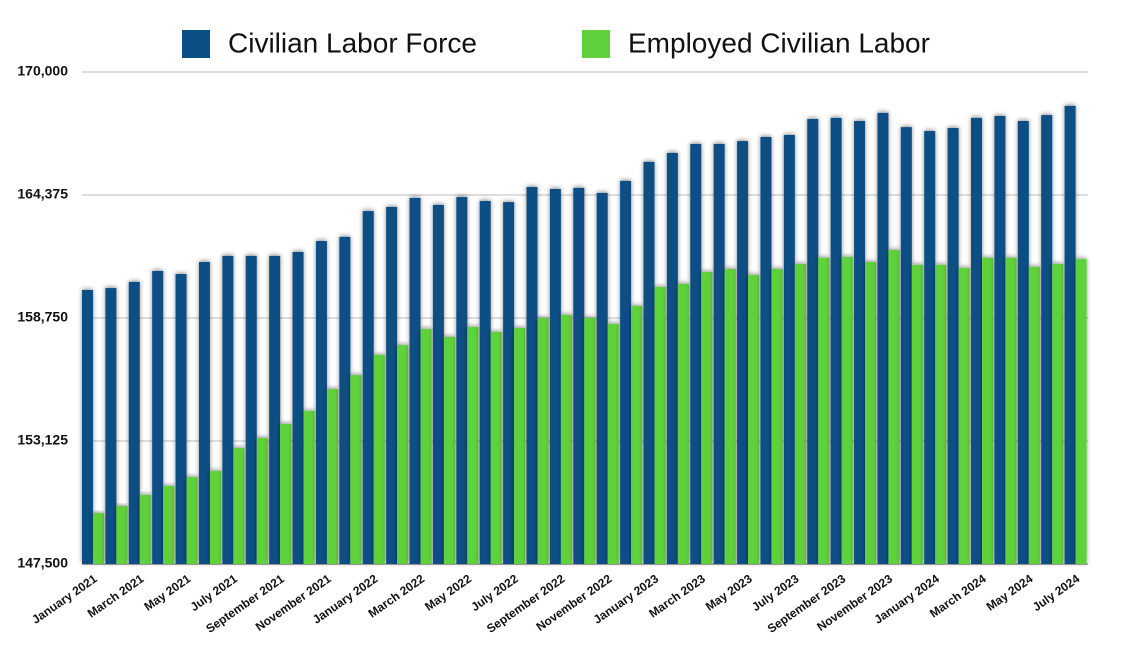  I want to click on y-tick-label: 153,125, so click(42, 440).